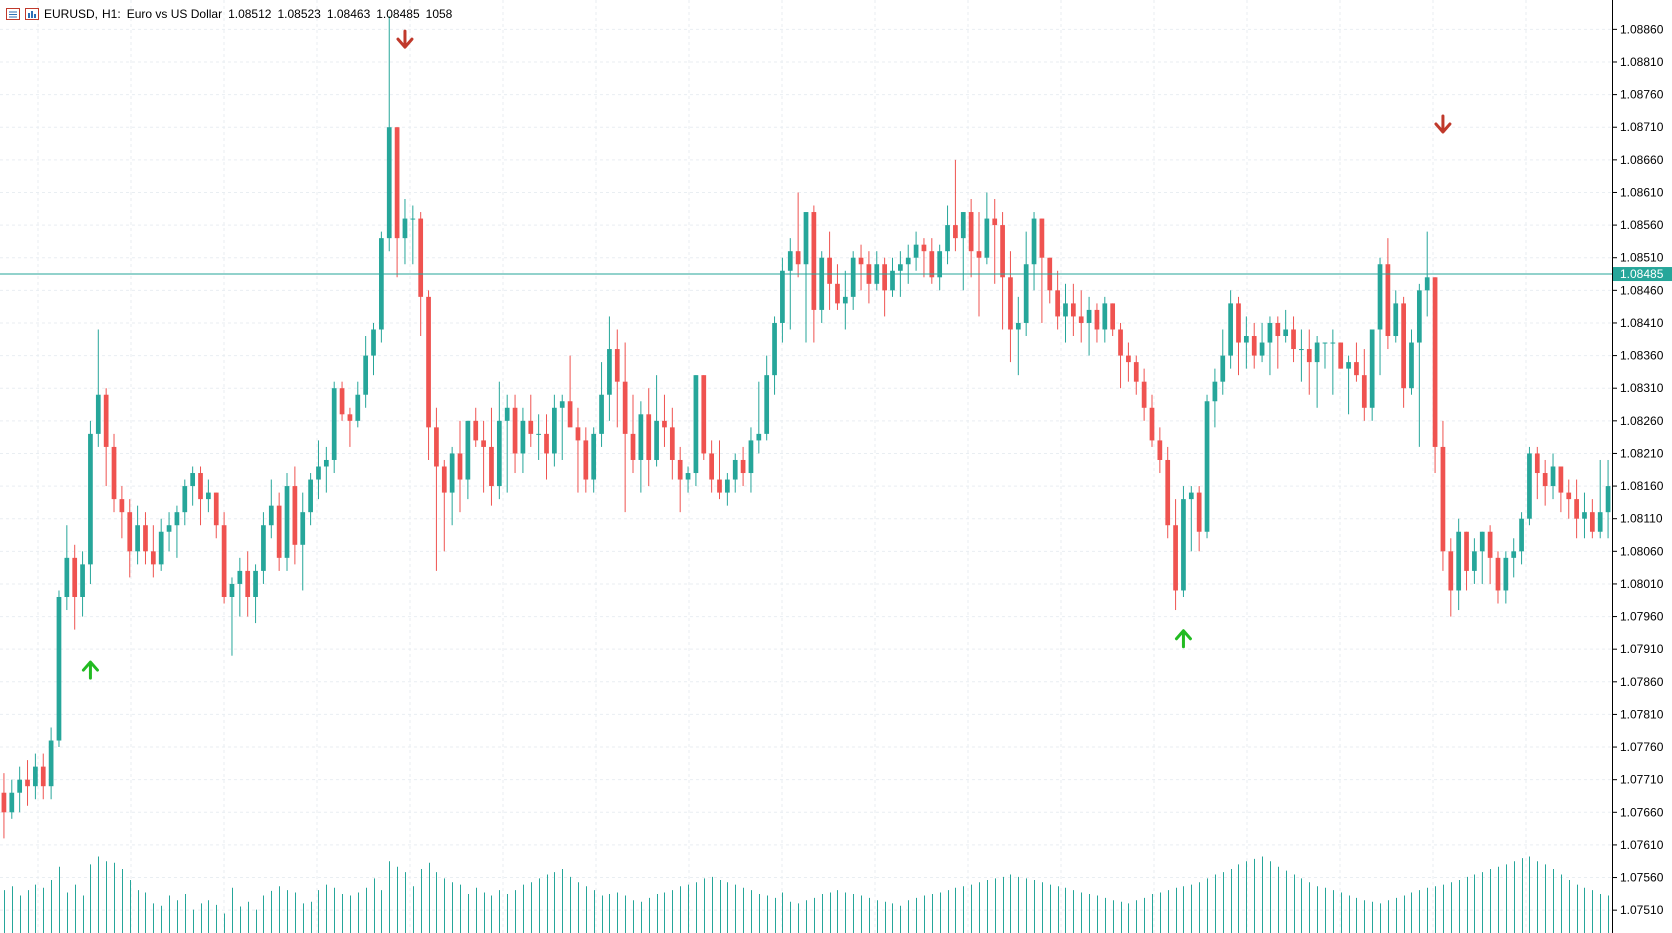  Describe the element at coordinates (111, 14) in the screenshot. I see `timeframe-label: H1:` at that location.